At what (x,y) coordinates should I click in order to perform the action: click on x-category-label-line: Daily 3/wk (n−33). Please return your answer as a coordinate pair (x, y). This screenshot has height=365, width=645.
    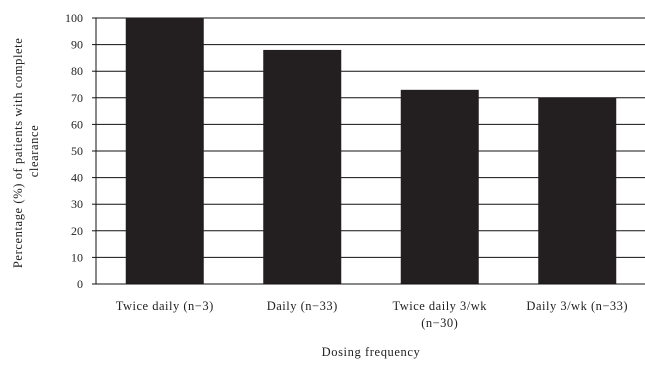
    Looking at the image, I should click on (577, 306).